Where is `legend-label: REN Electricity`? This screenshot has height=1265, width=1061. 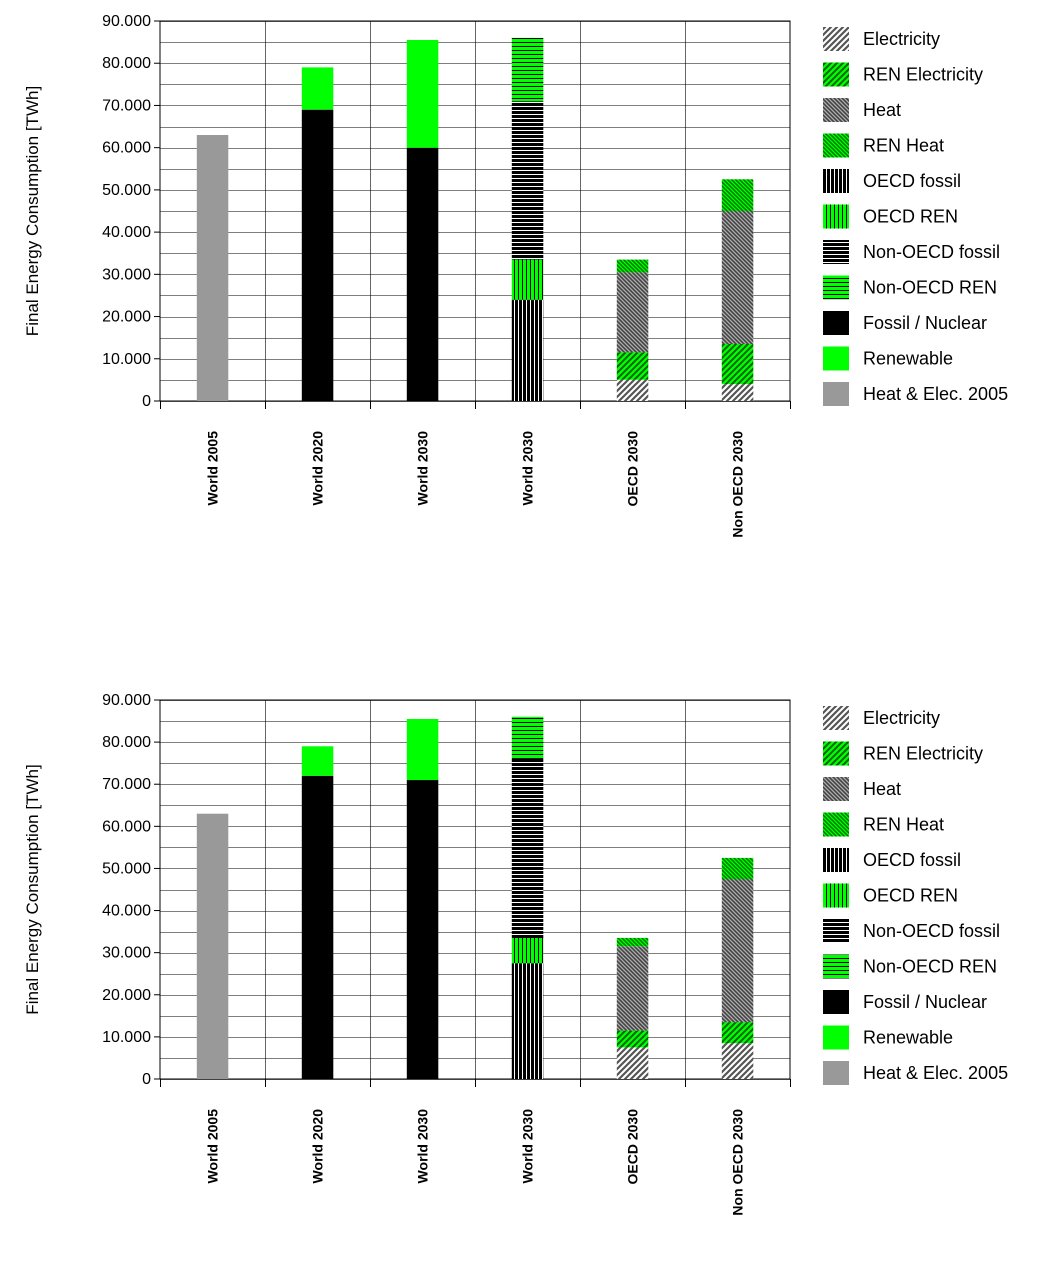
legend-label: REN Electricity is located at coordinates (923, 754).